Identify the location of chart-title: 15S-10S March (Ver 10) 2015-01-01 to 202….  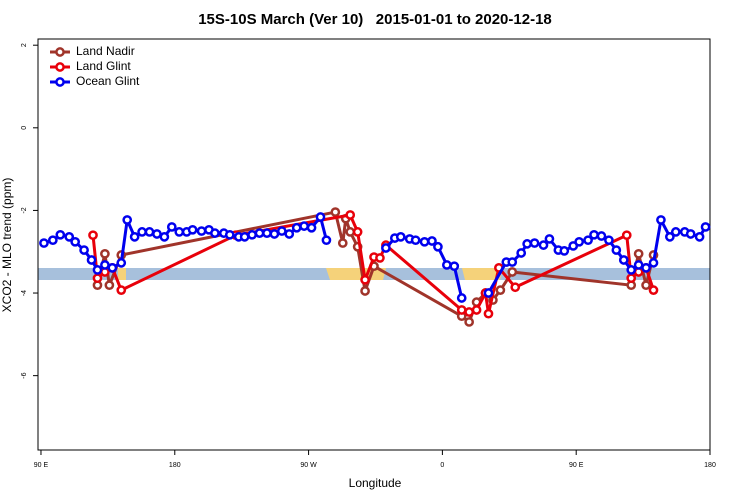
(375, 19).